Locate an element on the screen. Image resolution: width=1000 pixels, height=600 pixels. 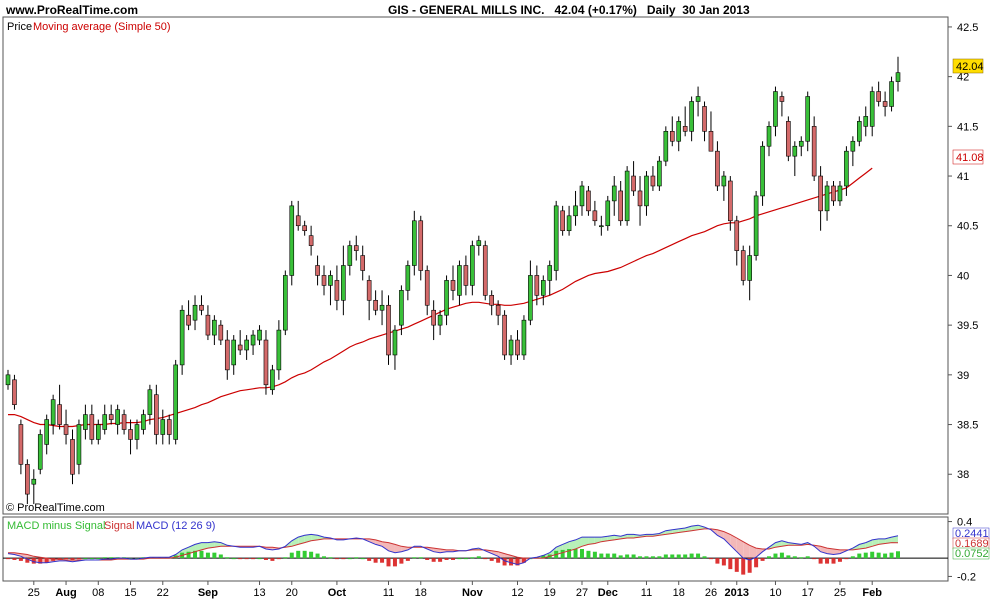
time-axis-label: Nov is located at coordinates (473, 593).